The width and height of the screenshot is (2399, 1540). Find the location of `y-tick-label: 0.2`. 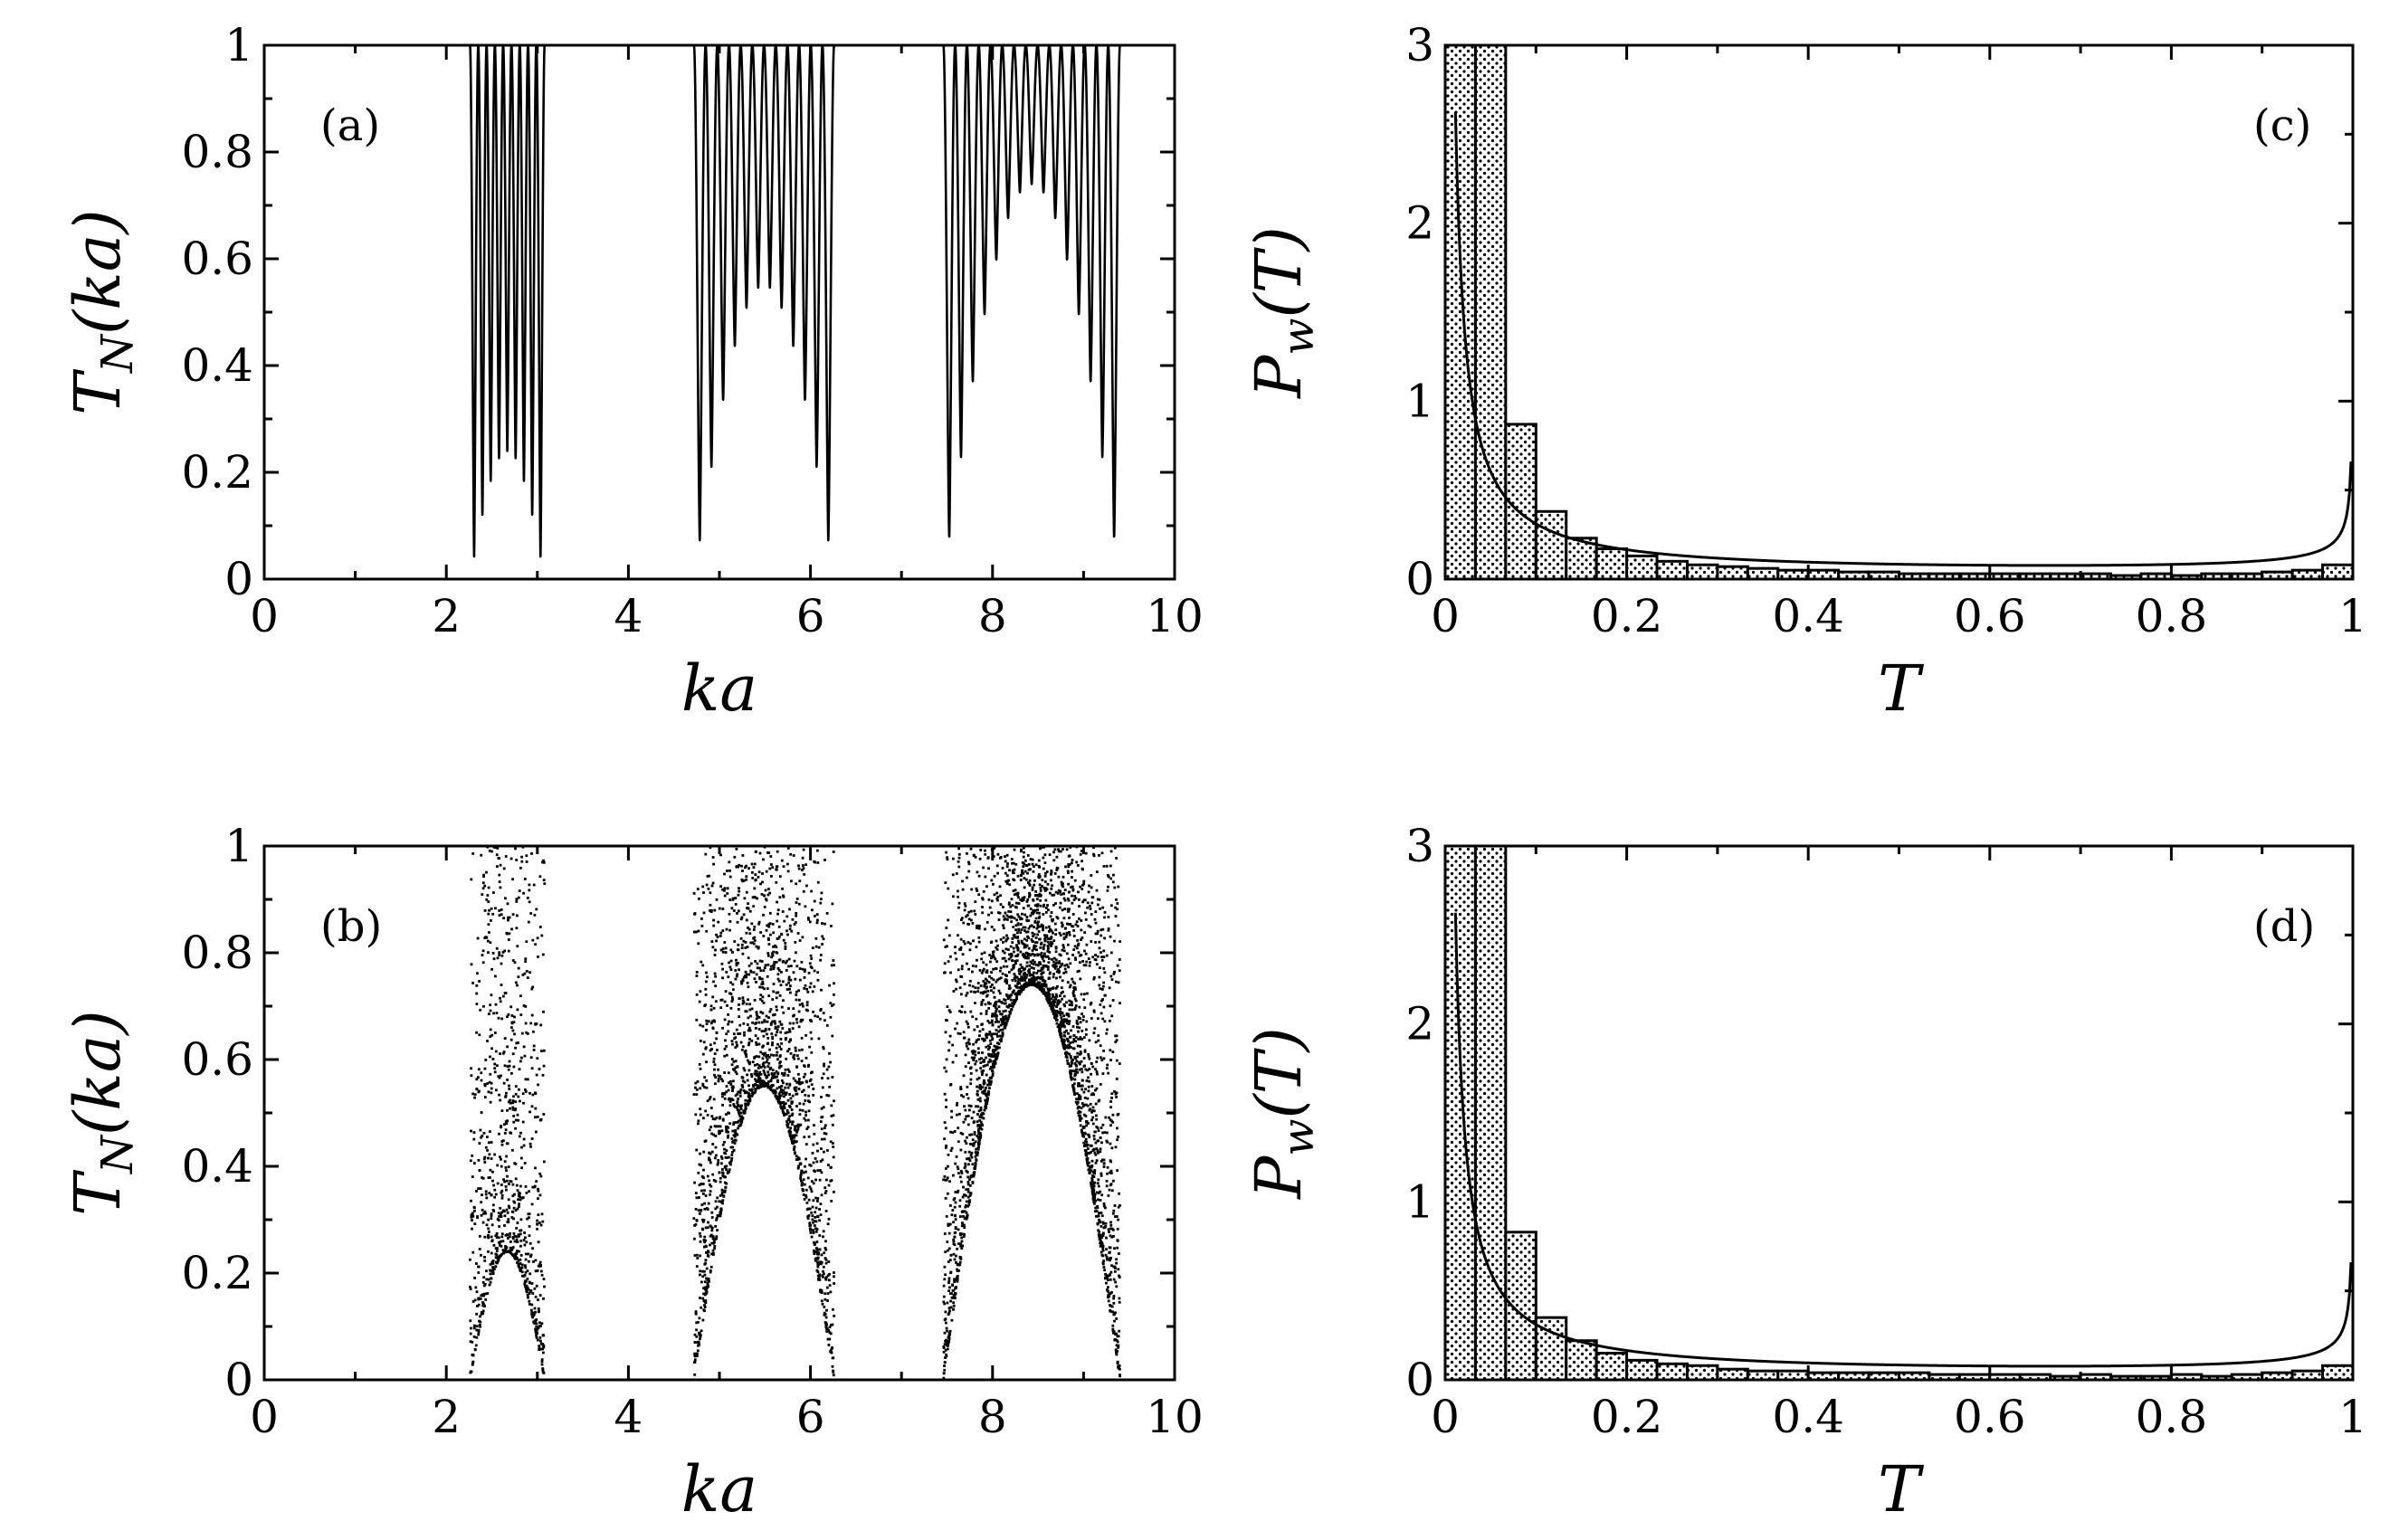

y-tick-label: 0.2 is located at coordinates (217, 1273).